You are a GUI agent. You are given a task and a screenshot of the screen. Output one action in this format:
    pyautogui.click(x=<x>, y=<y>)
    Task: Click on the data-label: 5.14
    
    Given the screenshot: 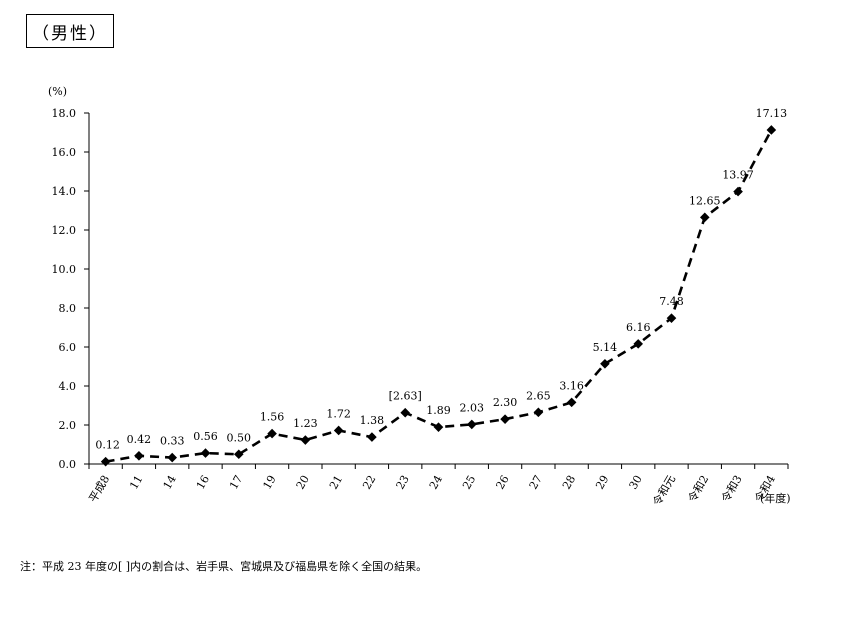 What is the action you would take?
    pyautogui.click(x=605, y=347)
    